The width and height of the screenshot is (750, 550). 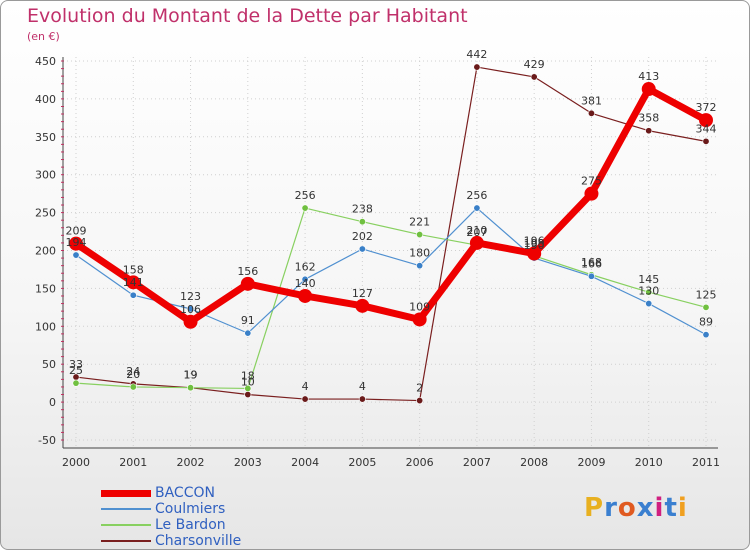 I want to click on logo-letter: x, so click(x=645, y=508).